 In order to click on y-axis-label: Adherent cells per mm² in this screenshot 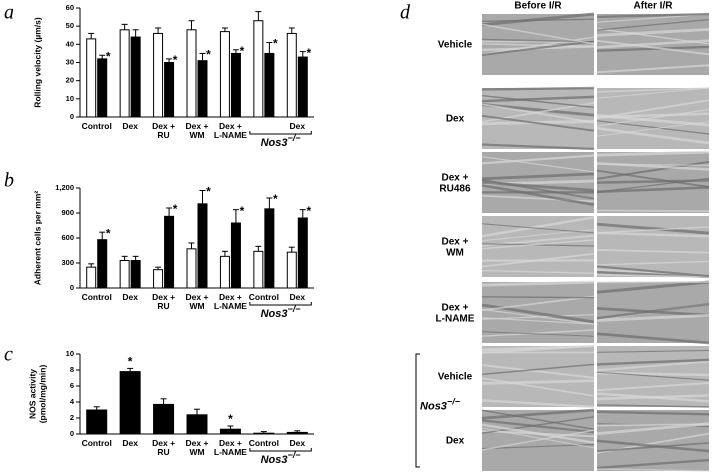, I will do `click(37, 238)`.